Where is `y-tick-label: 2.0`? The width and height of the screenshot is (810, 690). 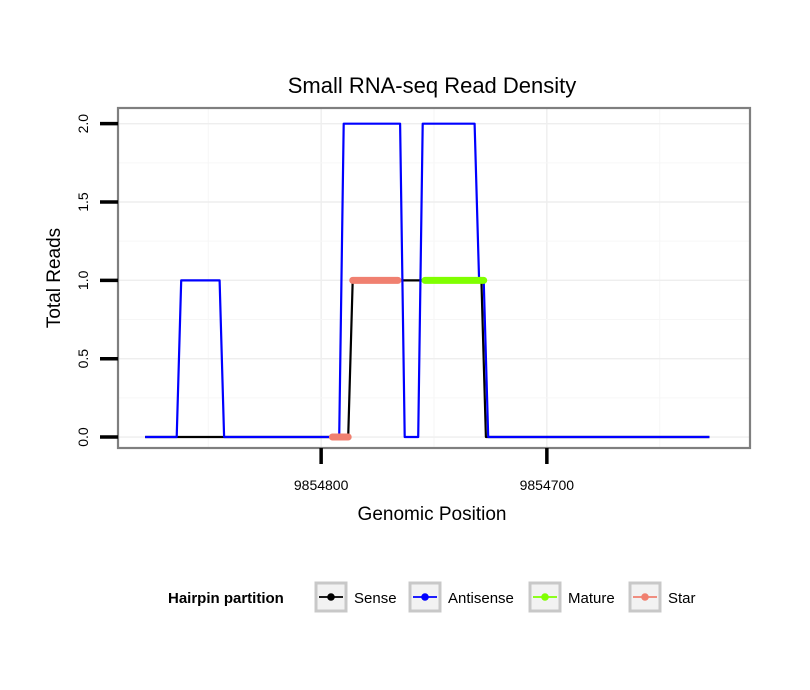 y-tick-label: 2.0 is located at coordinates (83, 124).